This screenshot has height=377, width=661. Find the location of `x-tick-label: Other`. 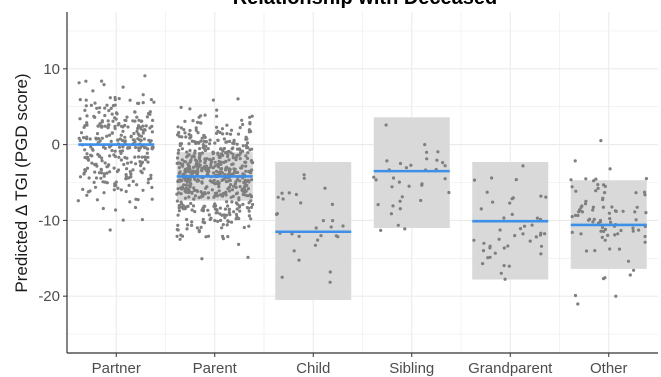

x-tick-label: Other is located at coordinates (609, 368).